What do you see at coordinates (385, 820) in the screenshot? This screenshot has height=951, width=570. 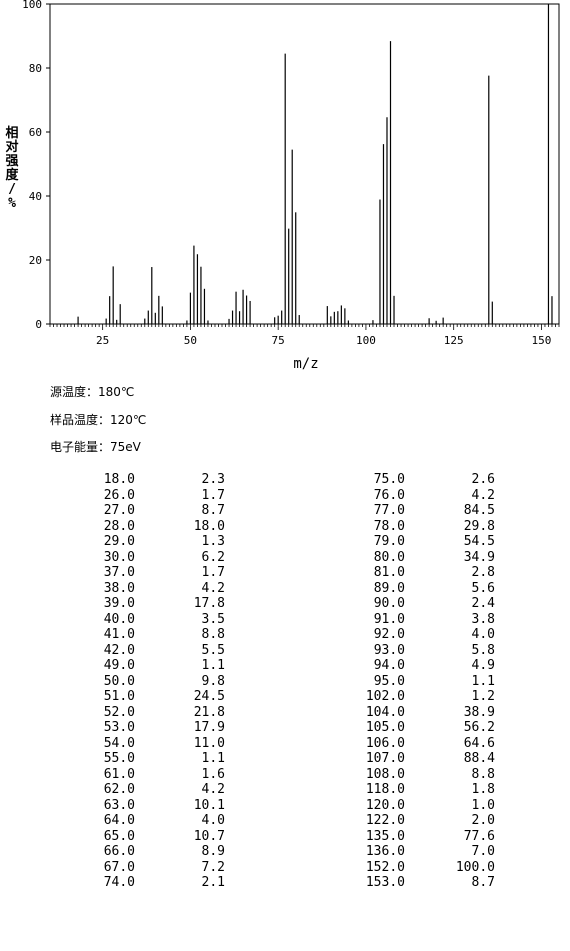 I see `mz-cell: 122.0` at bounding box center [385, 820].